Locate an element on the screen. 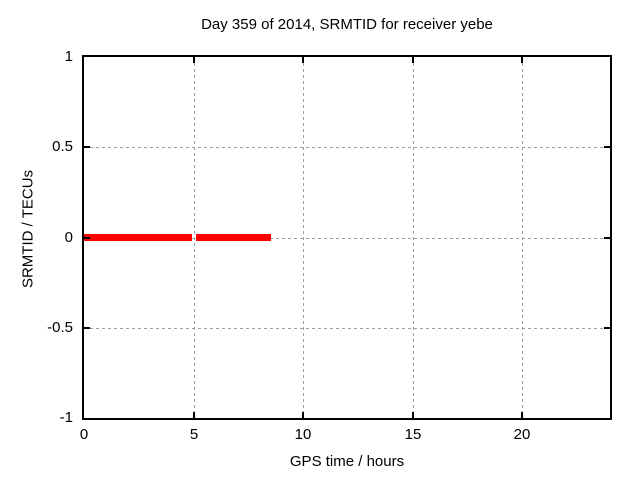 Image resolution: width=640 pixels, height=480 pixels. y-tick-right-0.5 is located at coordinates (607, 147).